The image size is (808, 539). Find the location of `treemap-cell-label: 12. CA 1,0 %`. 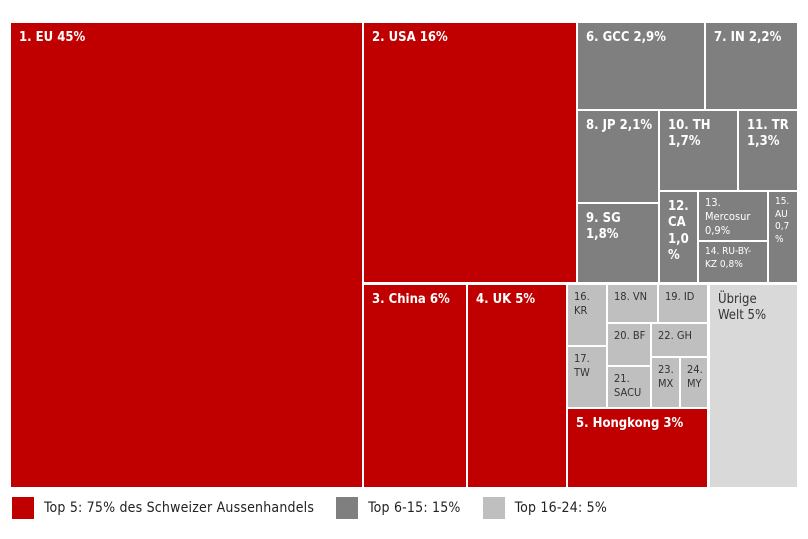

treemap-cell-label: 12. CA 1,0 % is located at coordinates (678, 231).